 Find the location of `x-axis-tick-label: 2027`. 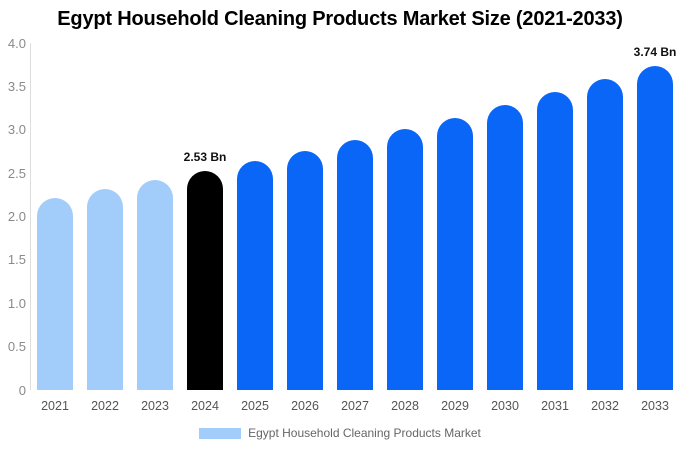

x-axis-tick-label: 2027 is located at coordinates (355, 406).